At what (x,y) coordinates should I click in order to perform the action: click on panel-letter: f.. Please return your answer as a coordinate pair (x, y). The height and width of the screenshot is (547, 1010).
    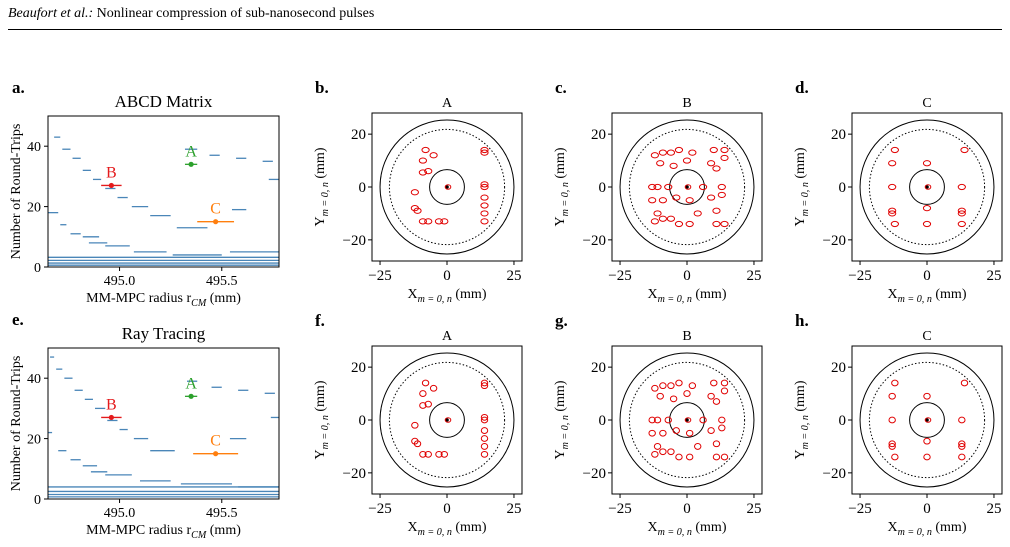
    Looking at the image, I should click on (320, 320).